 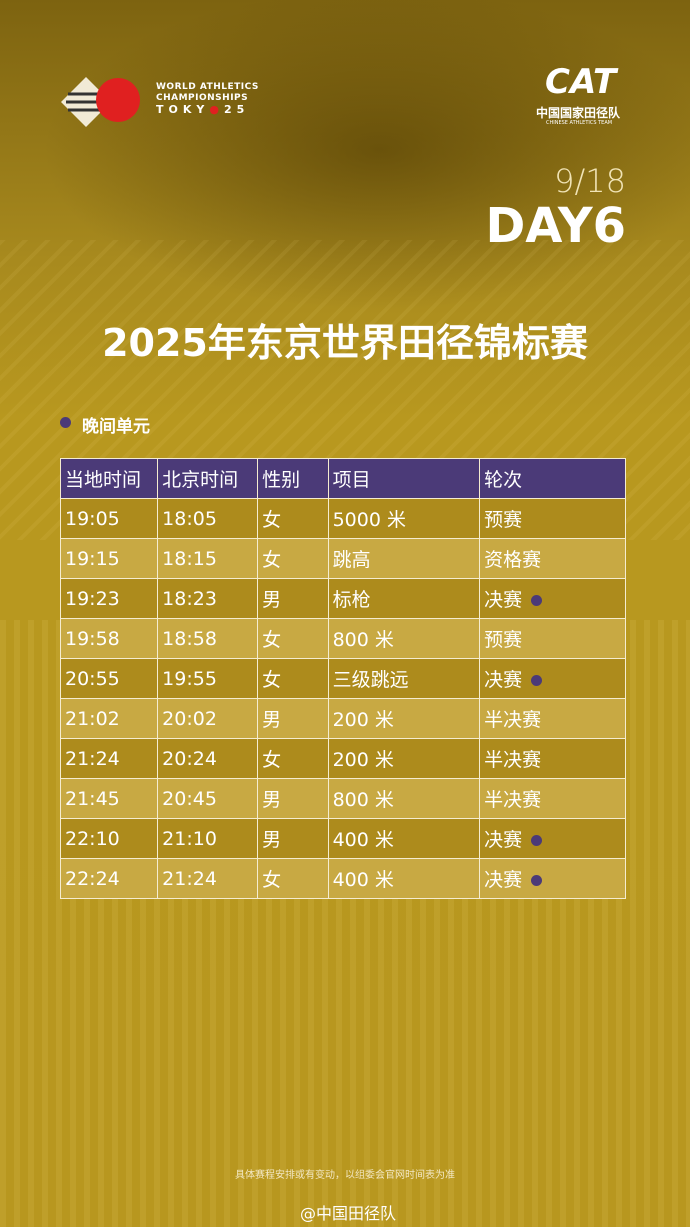 I want to click on table-row: 22:24 21:24 女 400 米 决赛, so click(x=342, y=878).